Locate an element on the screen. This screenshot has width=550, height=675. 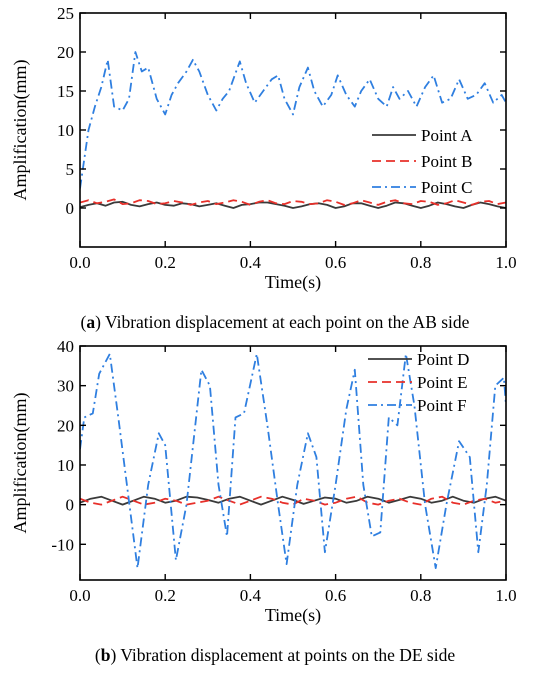
y-tick-label: 40 is located at coordinates (65, 346).